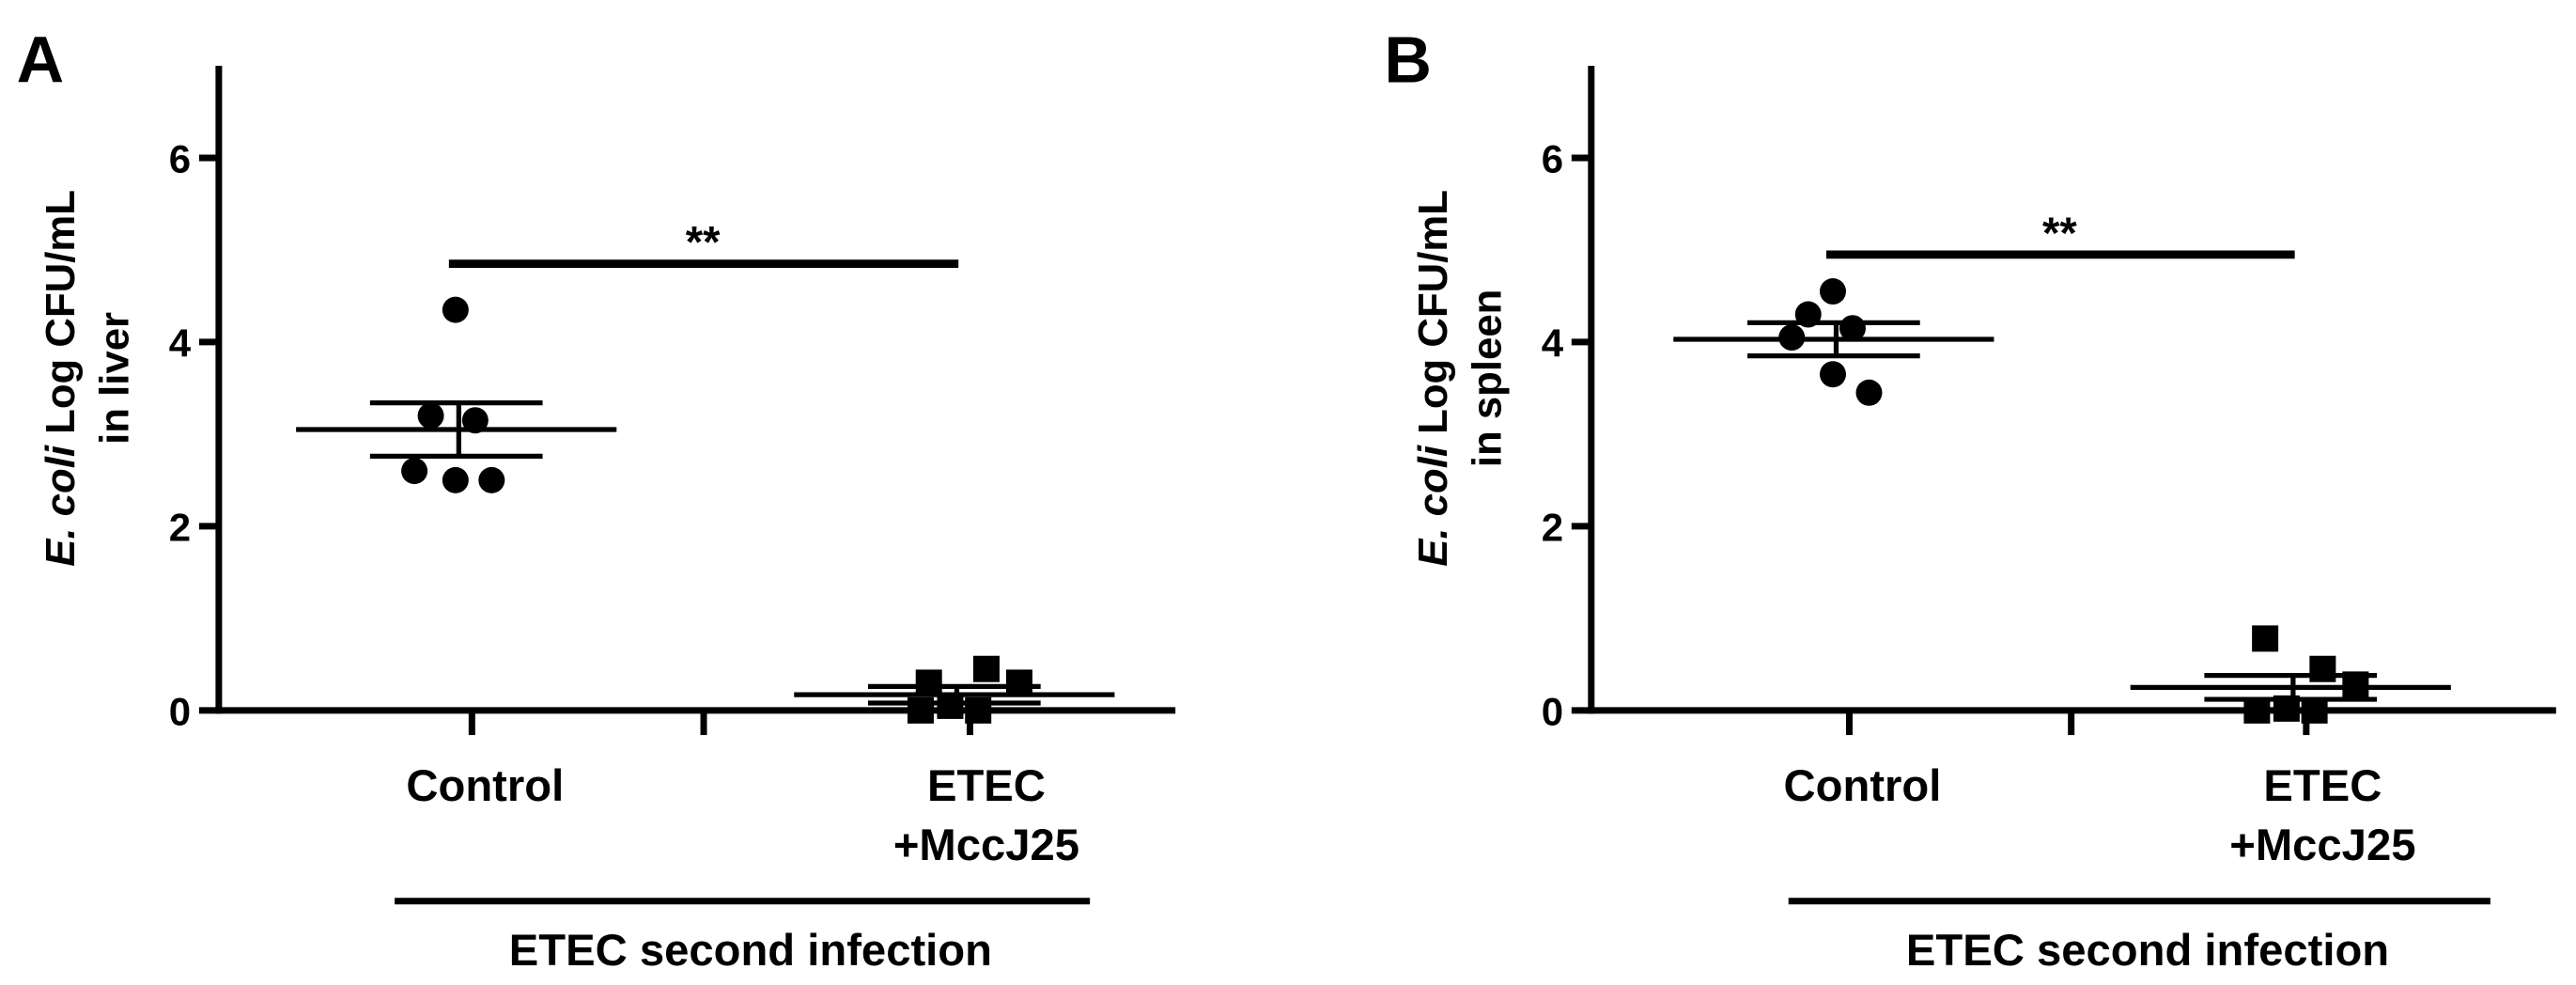 Image resolution: width=2576 pixels, height=985 pixels. Describe the element at coordinates (1408, 59) in the screenshot. I see `panel-label: B` at that location.